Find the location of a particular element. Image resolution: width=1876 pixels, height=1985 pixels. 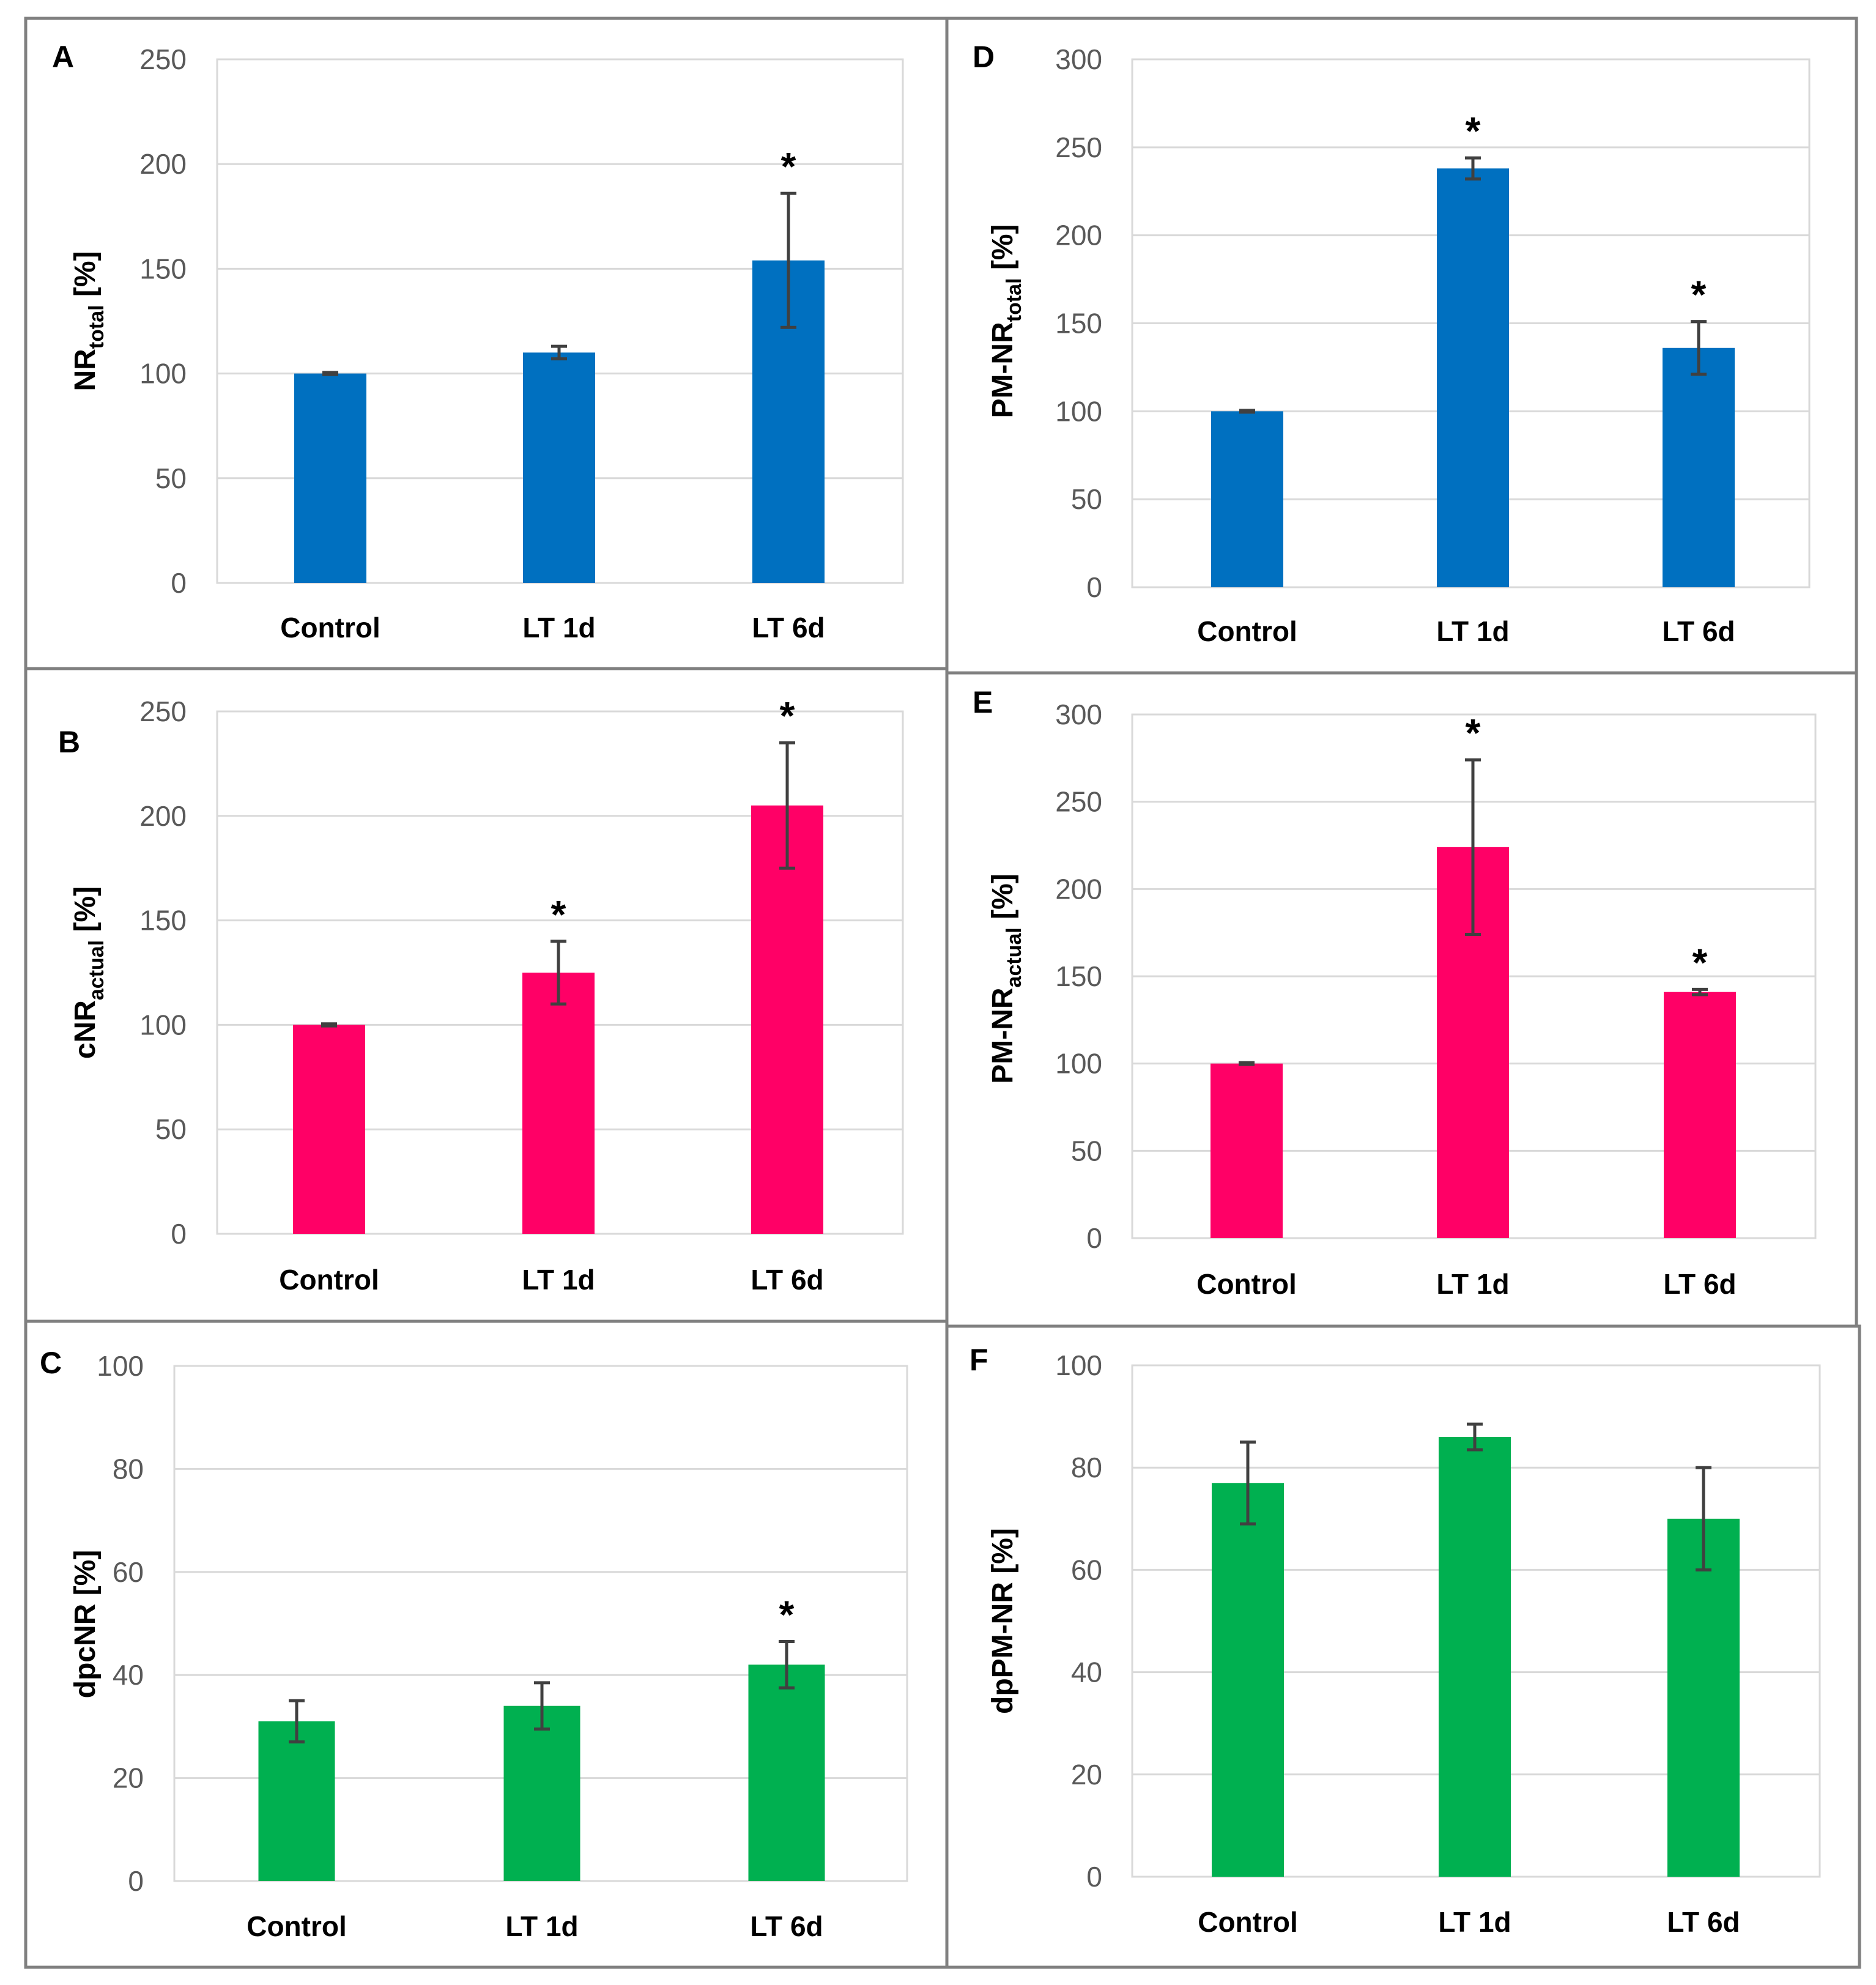

y-axis-label: cNRactual [%] is located at coordinates (88, 972).